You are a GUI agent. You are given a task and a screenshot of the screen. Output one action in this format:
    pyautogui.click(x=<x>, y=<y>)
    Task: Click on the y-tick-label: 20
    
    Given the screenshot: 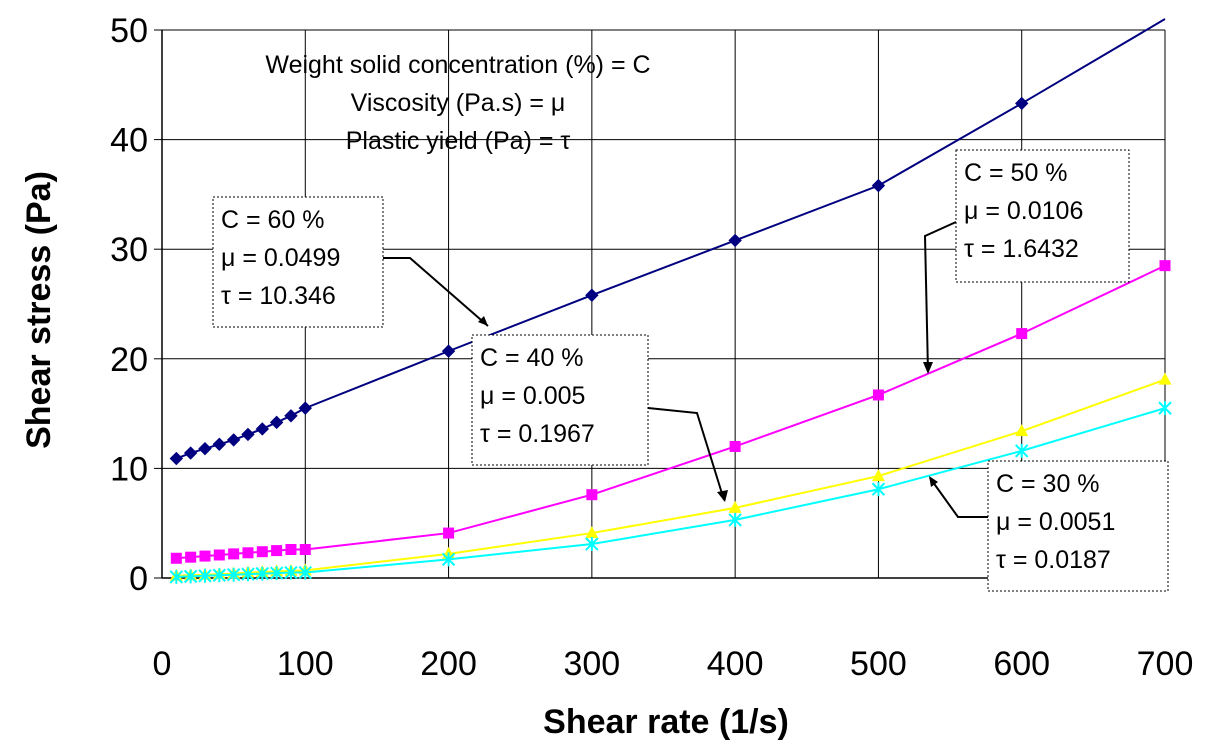 What is the action you would take?
    pyautogui.click(x=129, y=360)
    